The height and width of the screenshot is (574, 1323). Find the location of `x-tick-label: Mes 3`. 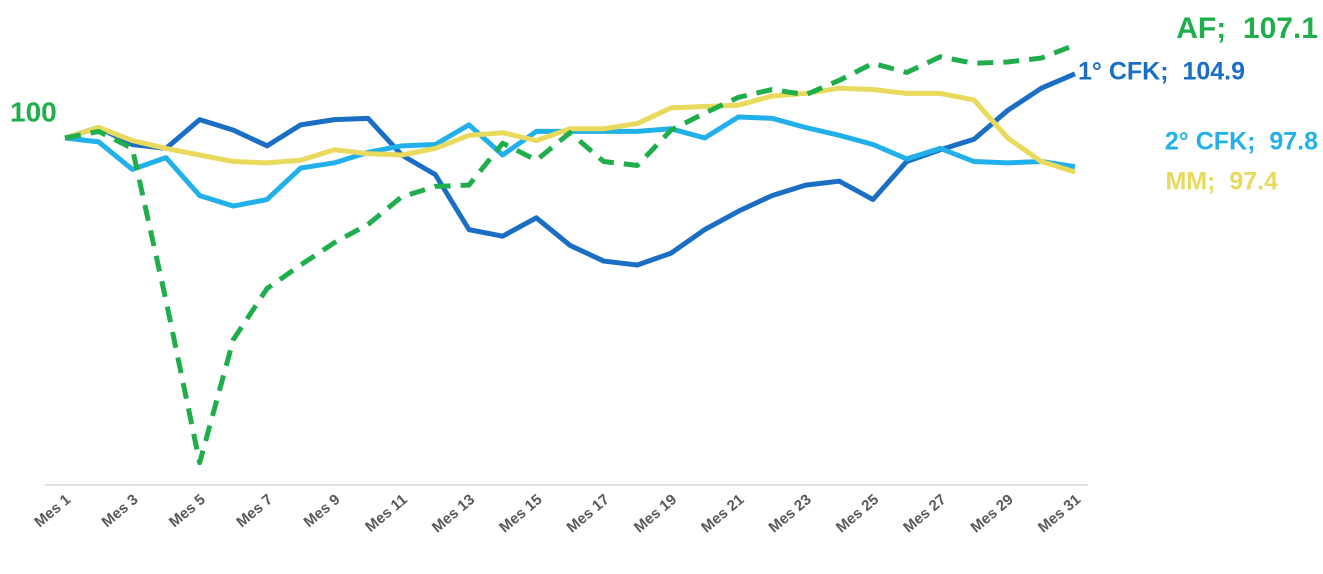

x-tick-label: Mes 3 is located at coordinates (120, 511).